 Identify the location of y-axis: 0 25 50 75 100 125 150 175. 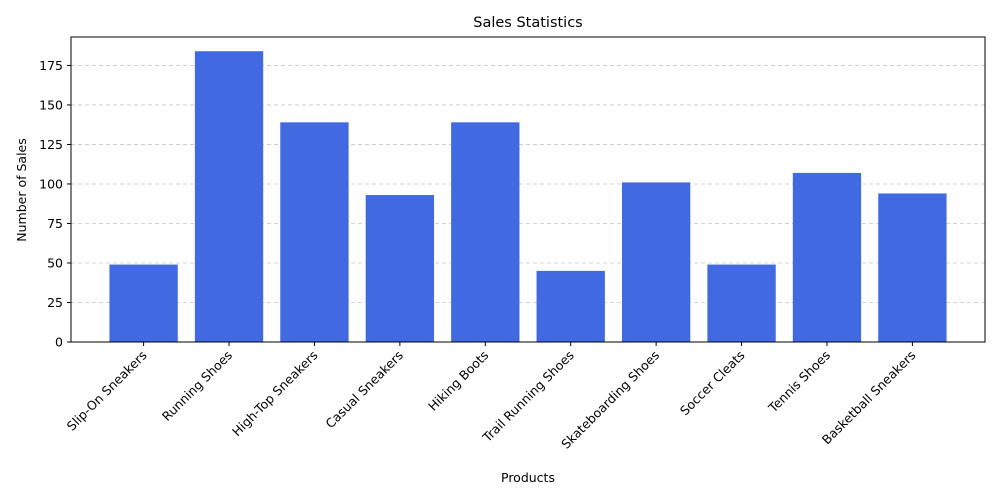
(55, 204).